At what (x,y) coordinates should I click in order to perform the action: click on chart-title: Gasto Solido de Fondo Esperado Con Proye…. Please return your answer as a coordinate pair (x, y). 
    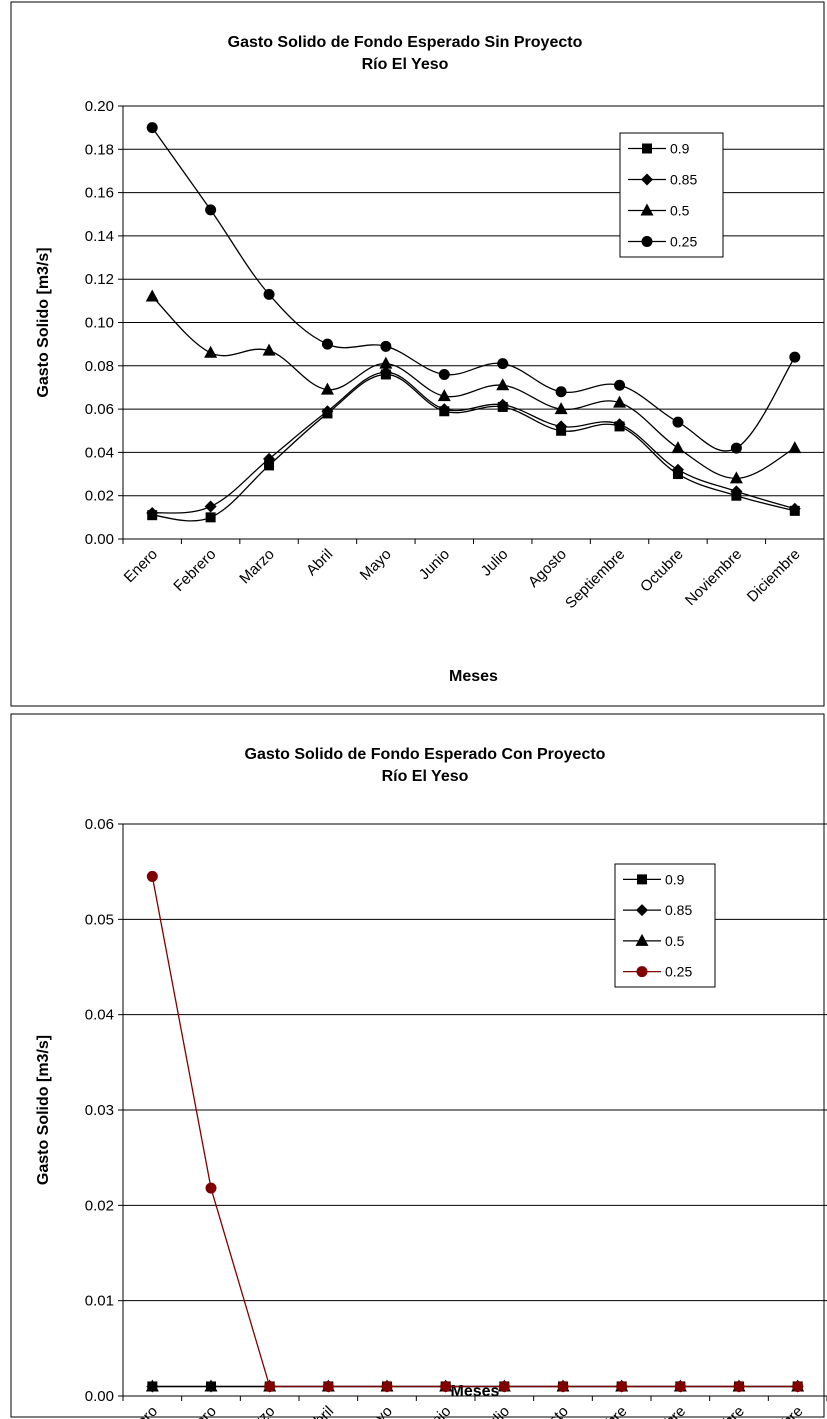
    Looking at the image, I should click on (425, 754).